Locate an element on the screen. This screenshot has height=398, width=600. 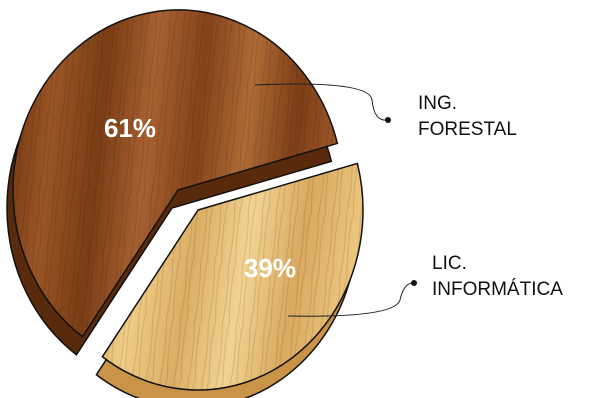
legend-label: ING. is located at coordinates (437, 103).